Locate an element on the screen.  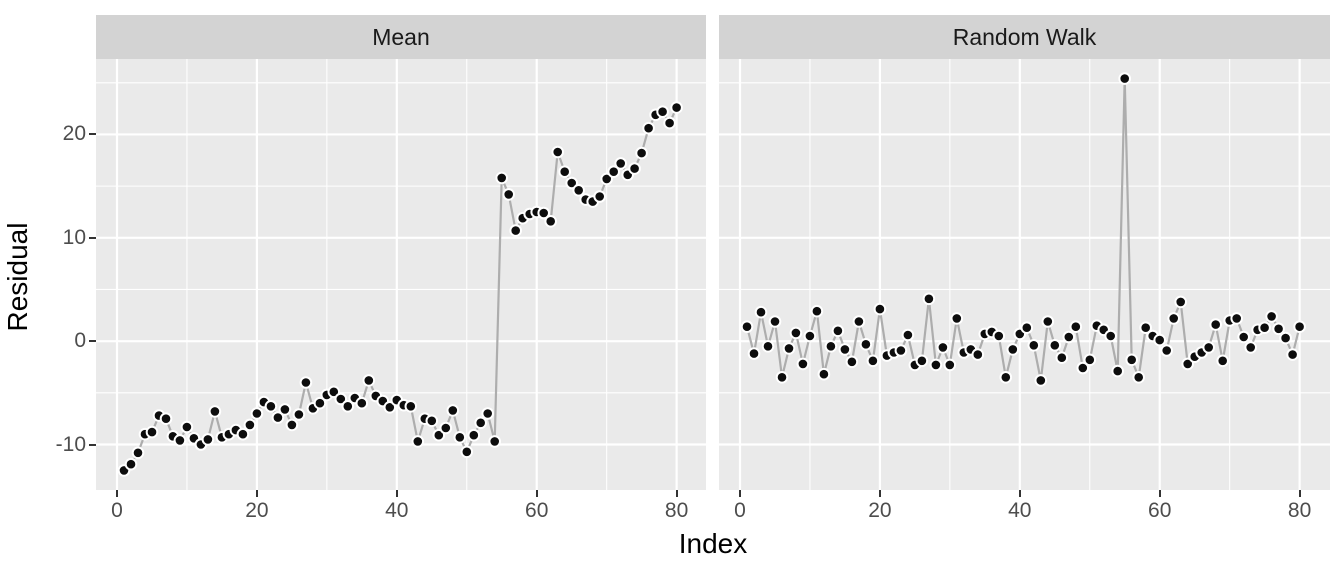
facet-strip-mean: Mean is located at coordinates (401, 37).